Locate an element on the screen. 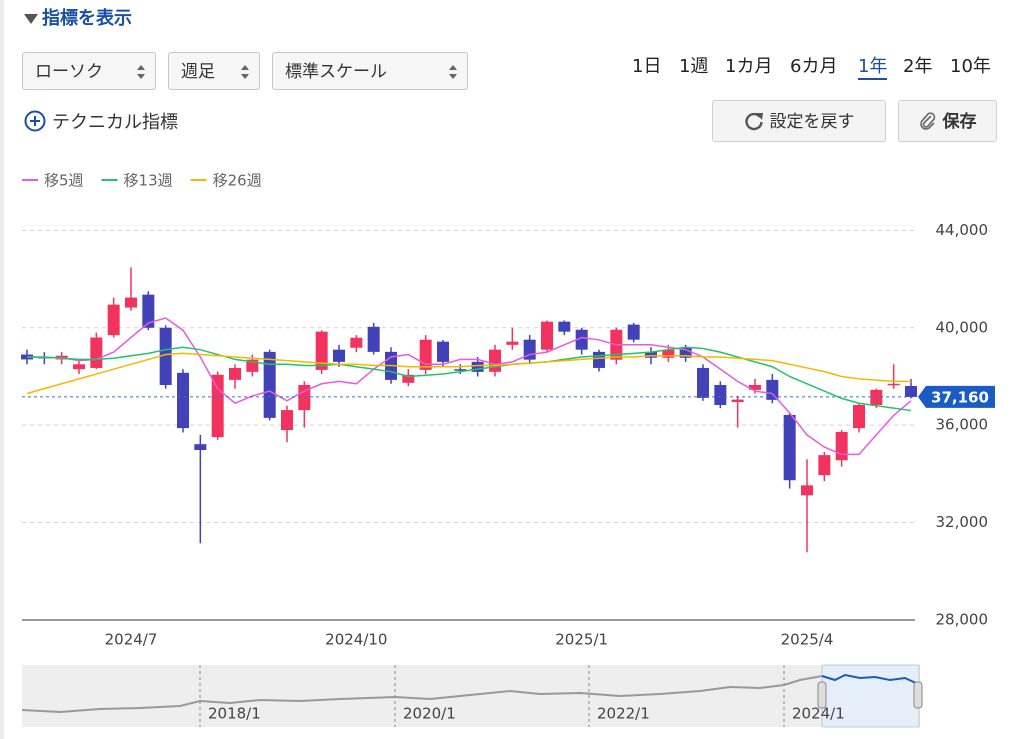 The width and height of the screenshot is (1012, 739). save-button: 保存 is located at coordinates (947, 121).